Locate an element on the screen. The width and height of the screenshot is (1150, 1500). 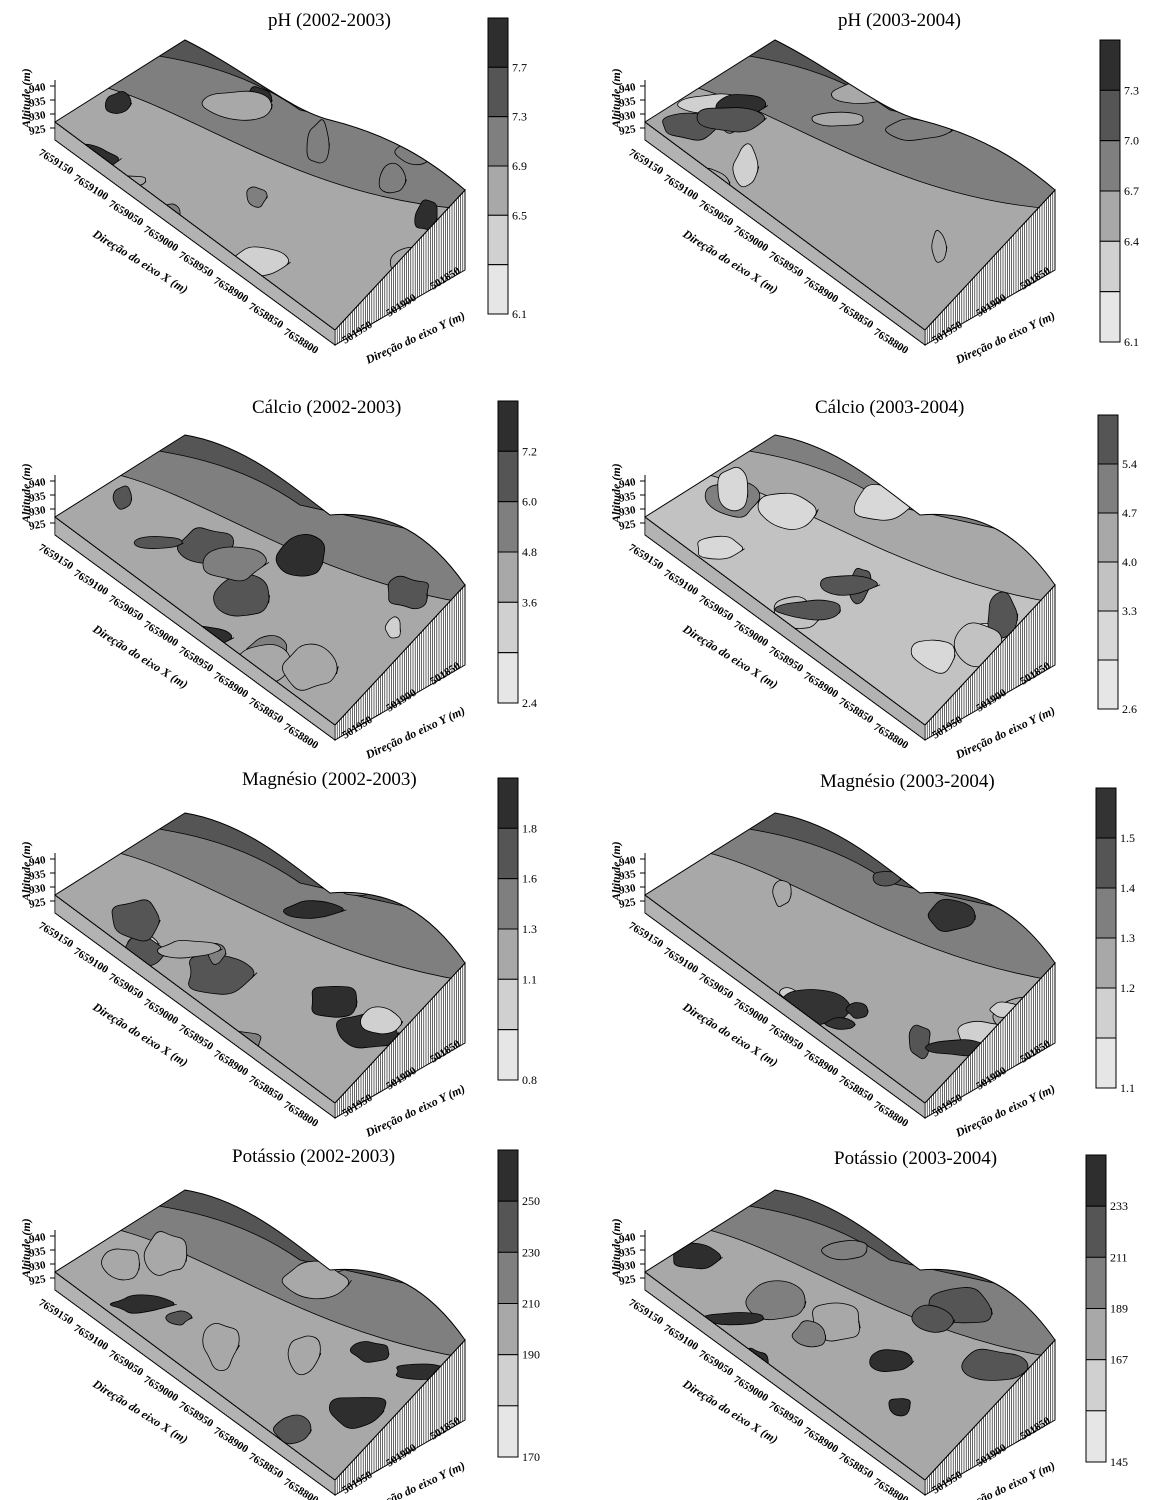
legend: 7.2 6.0 4.8 3.6 2.4 is located at coordinates (517, 555).